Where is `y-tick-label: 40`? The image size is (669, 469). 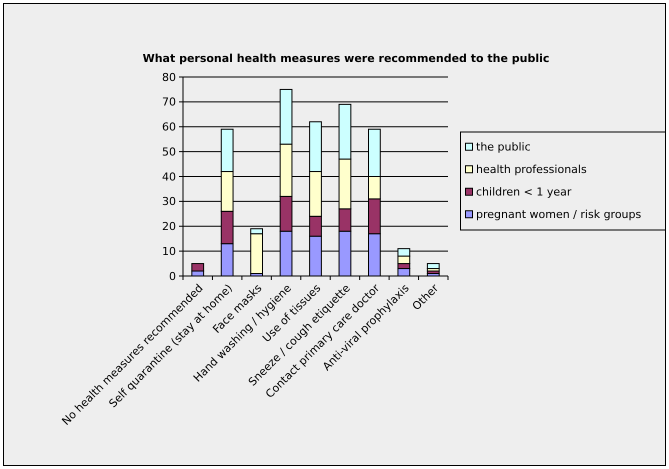
y-tick-label: 40 is located at coordinates (169, 177).